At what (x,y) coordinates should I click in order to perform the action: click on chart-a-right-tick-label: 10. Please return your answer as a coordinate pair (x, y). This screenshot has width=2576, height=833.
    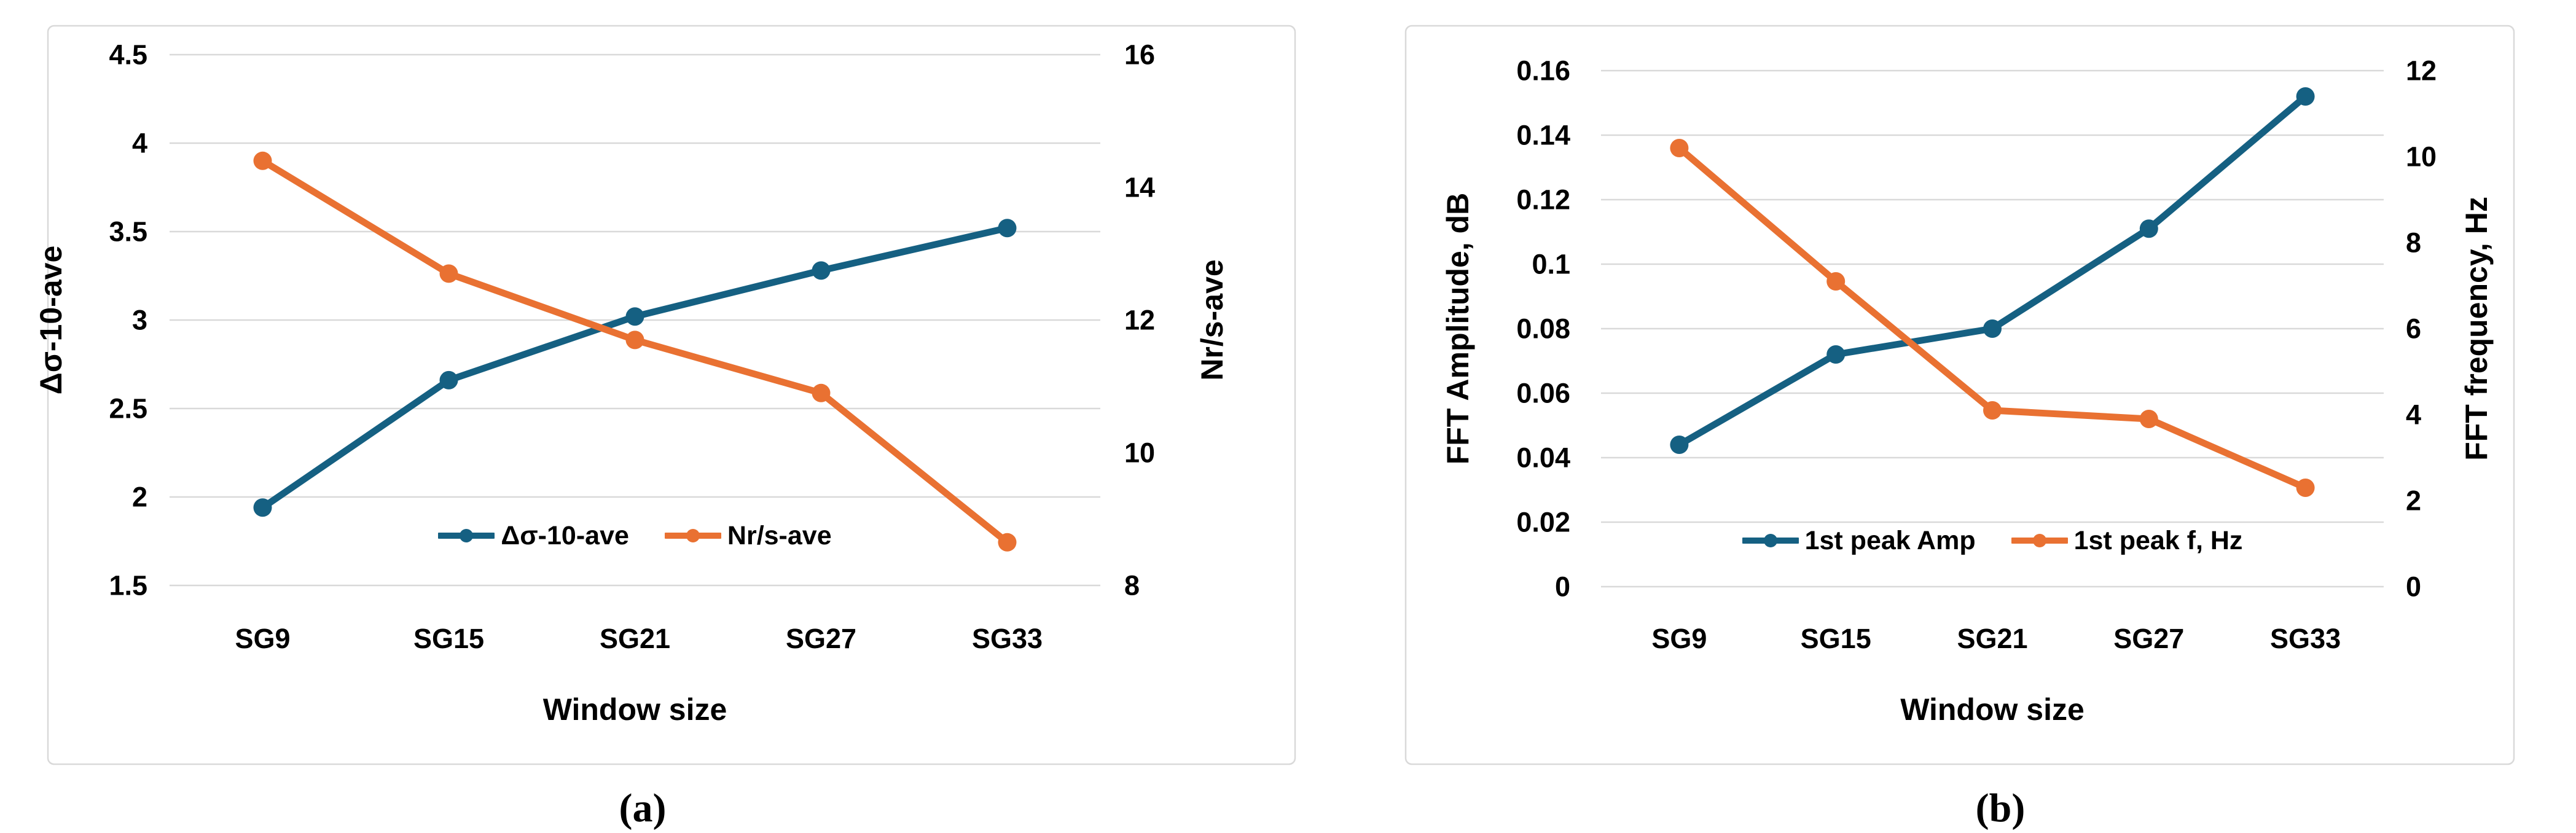
    Looking at the image, I should click on (1139, 452).